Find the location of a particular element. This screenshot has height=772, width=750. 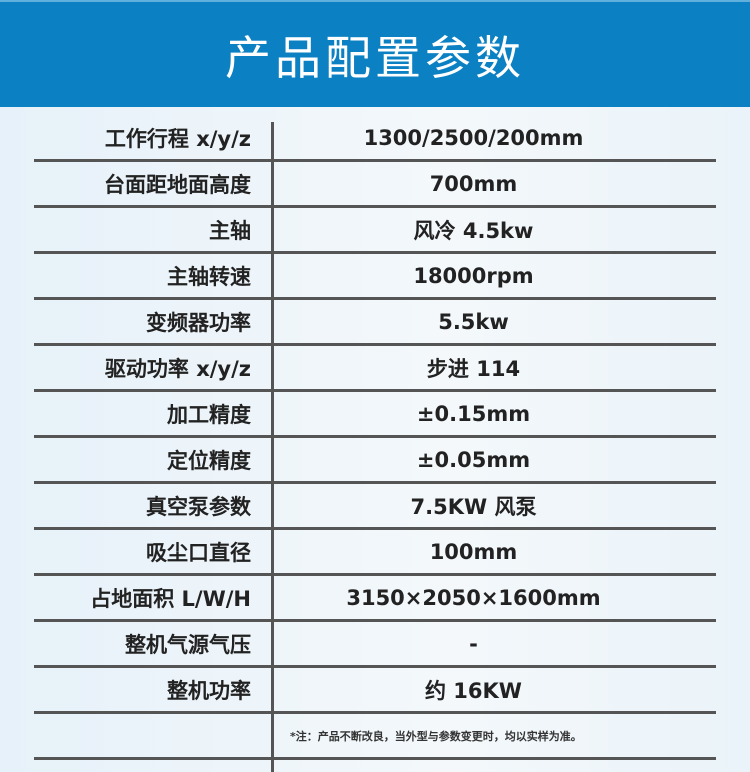

spec-value: 风冷 4.5kw is located at coordinates (473, 230).